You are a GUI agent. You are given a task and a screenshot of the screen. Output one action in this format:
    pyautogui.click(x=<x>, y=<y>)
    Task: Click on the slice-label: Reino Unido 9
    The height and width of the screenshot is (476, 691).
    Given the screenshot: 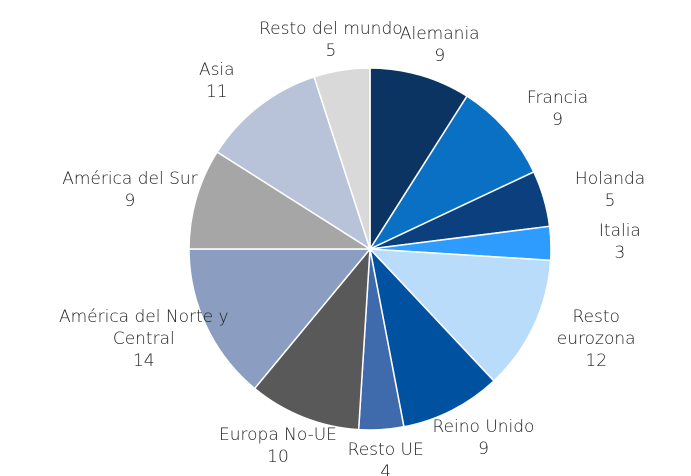 What is the action you would take?
    pyautogui.click(x=484, y=438)
    